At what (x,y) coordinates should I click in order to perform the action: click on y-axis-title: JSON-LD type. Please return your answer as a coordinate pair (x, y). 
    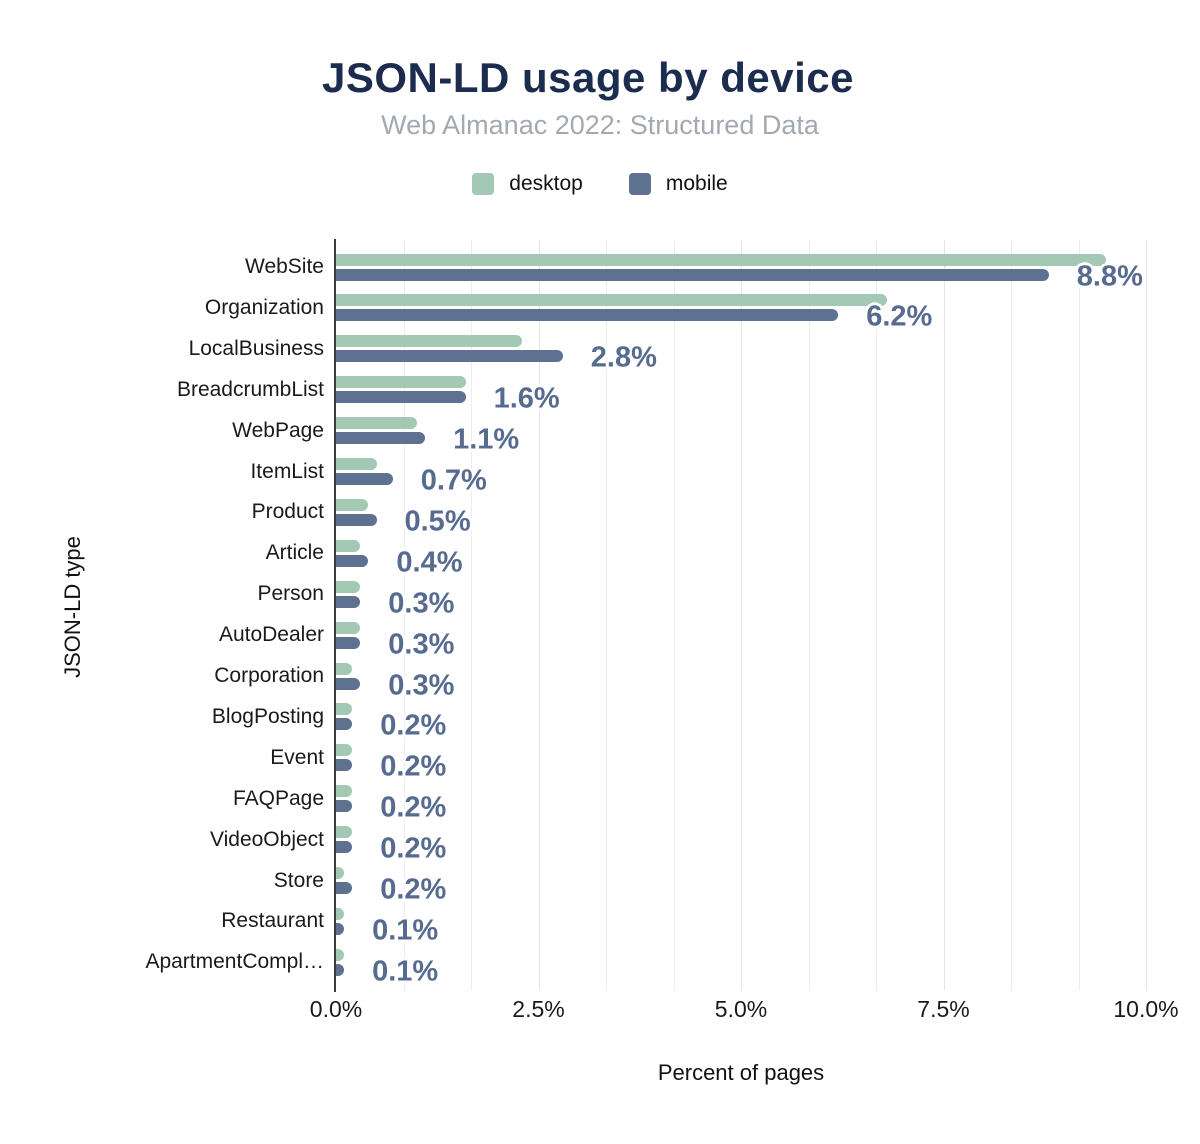
    Looking at the image, I should click on (72, 607).